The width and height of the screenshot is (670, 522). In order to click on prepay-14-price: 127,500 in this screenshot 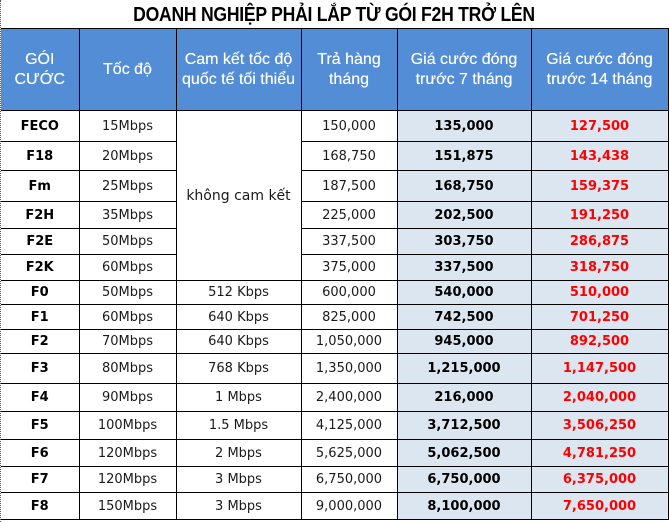, I will do `click(599, 126)`.